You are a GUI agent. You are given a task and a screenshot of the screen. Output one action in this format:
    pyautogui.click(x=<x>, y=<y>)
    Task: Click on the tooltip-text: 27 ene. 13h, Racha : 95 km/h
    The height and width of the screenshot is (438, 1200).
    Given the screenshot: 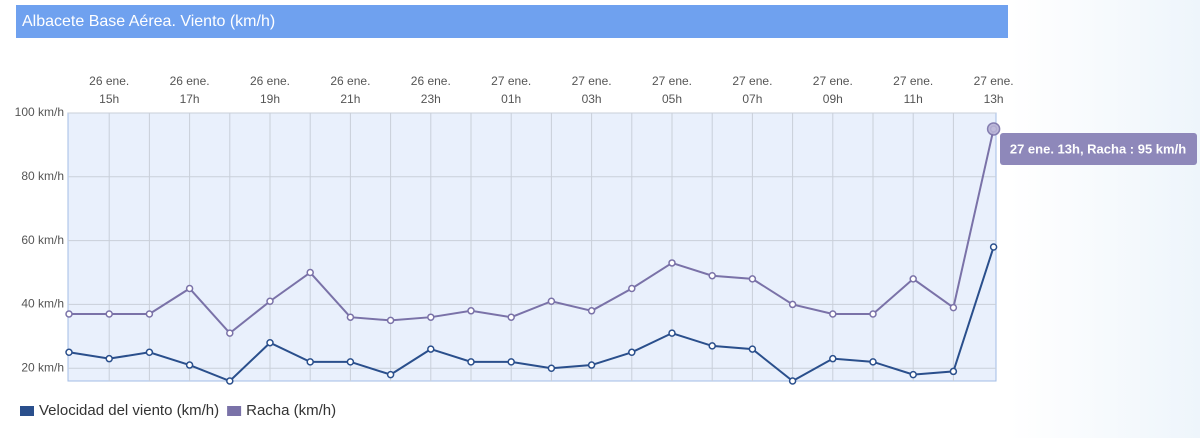 What is the action you would take?
    pyautogui.click(x=1098, y=148)
    